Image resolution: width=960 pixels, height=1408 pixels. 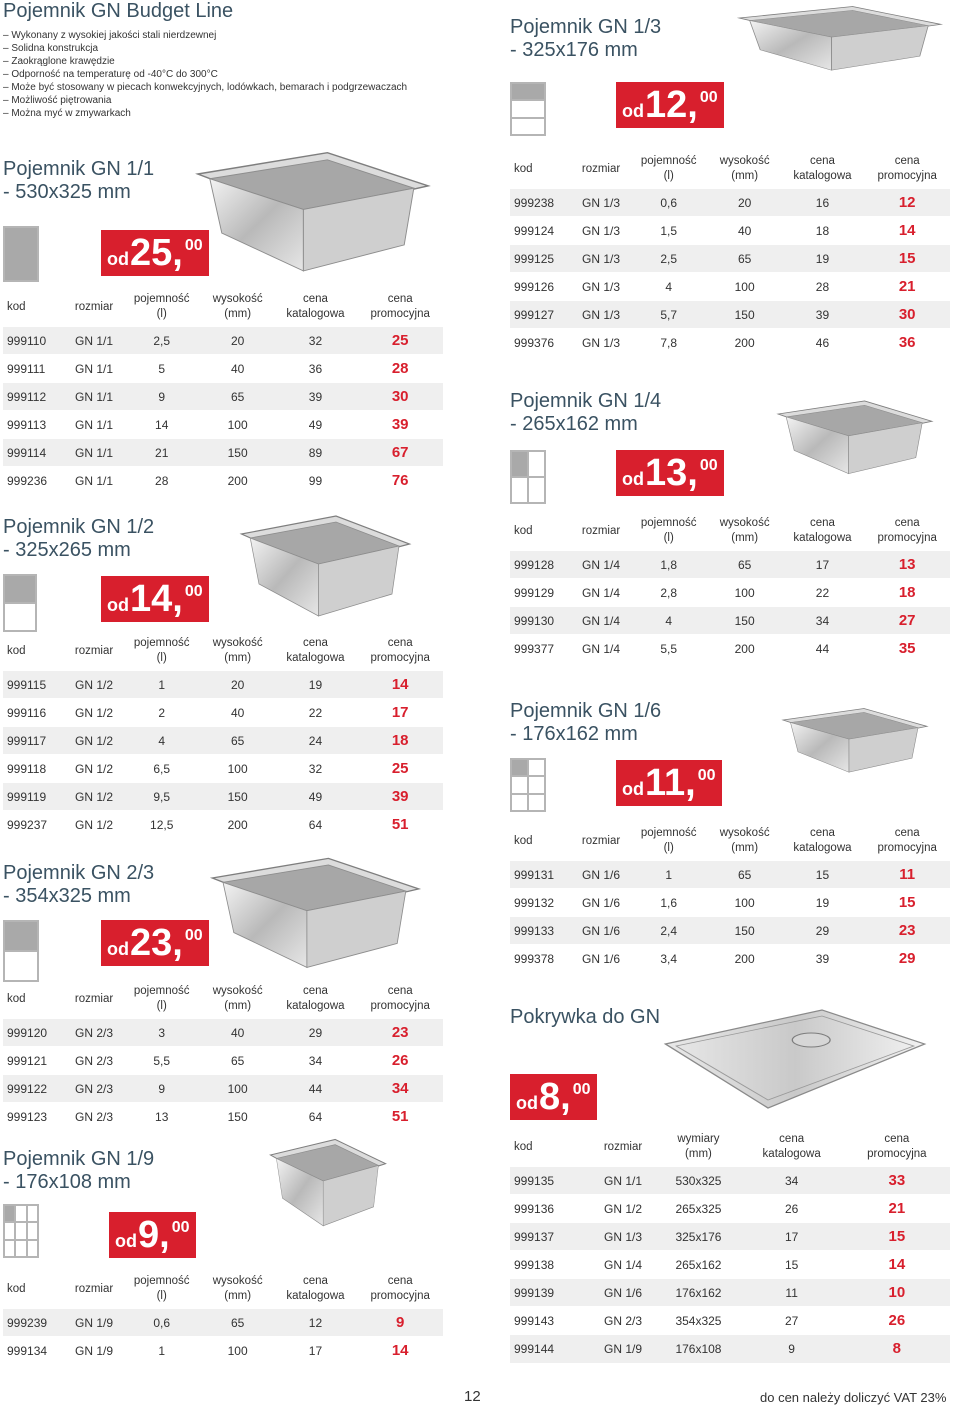 What do you see at coordinates (698, 1320) in the screenshot?
I see `table-cell: 354x325` at bounding box center [698, 1320].